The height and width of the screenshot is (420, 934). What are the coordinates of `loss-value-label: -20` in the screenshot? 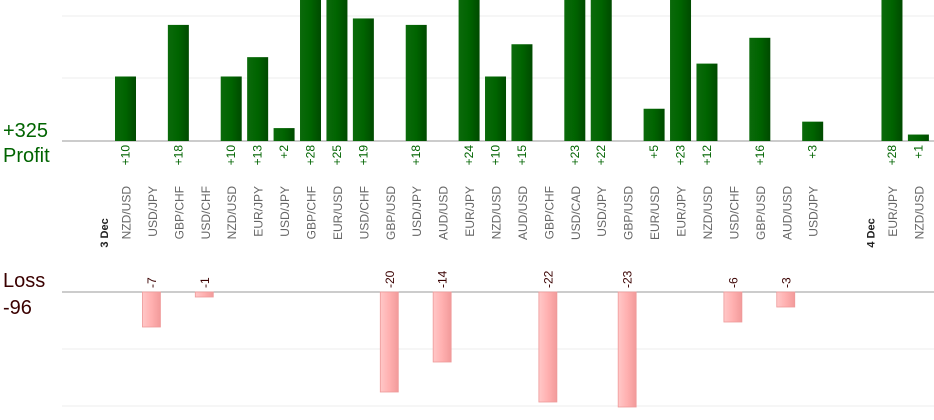 It's located at (390, 279).